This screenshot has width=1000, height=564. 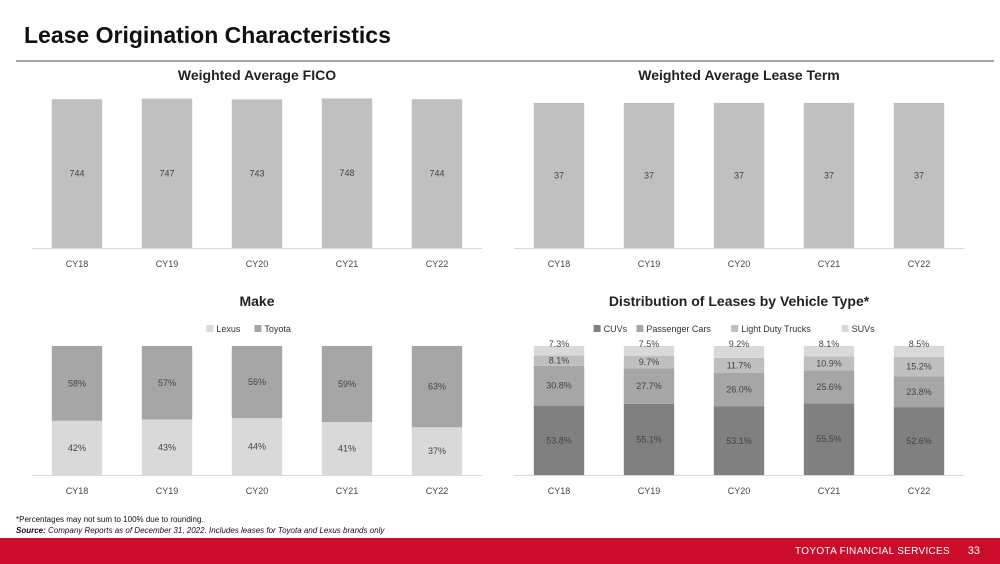 I want to click on vehicle-data-label-0-0: 53.8%, so click(x=559, y=440).